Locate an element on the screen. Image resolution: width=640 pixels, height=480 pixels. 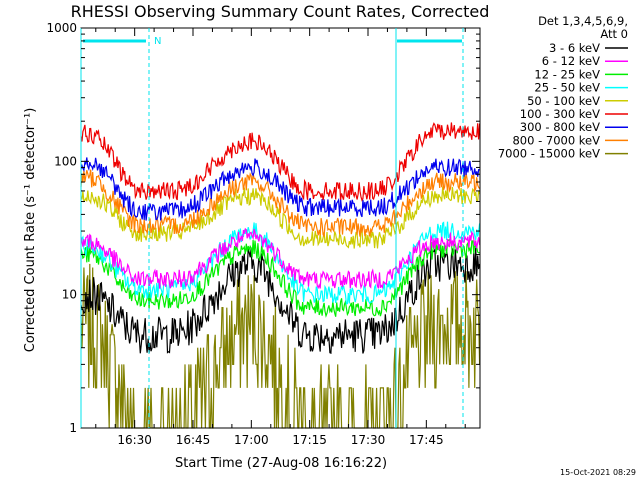
y-tick-label-2: 100 is located at coordinates (65, 161).